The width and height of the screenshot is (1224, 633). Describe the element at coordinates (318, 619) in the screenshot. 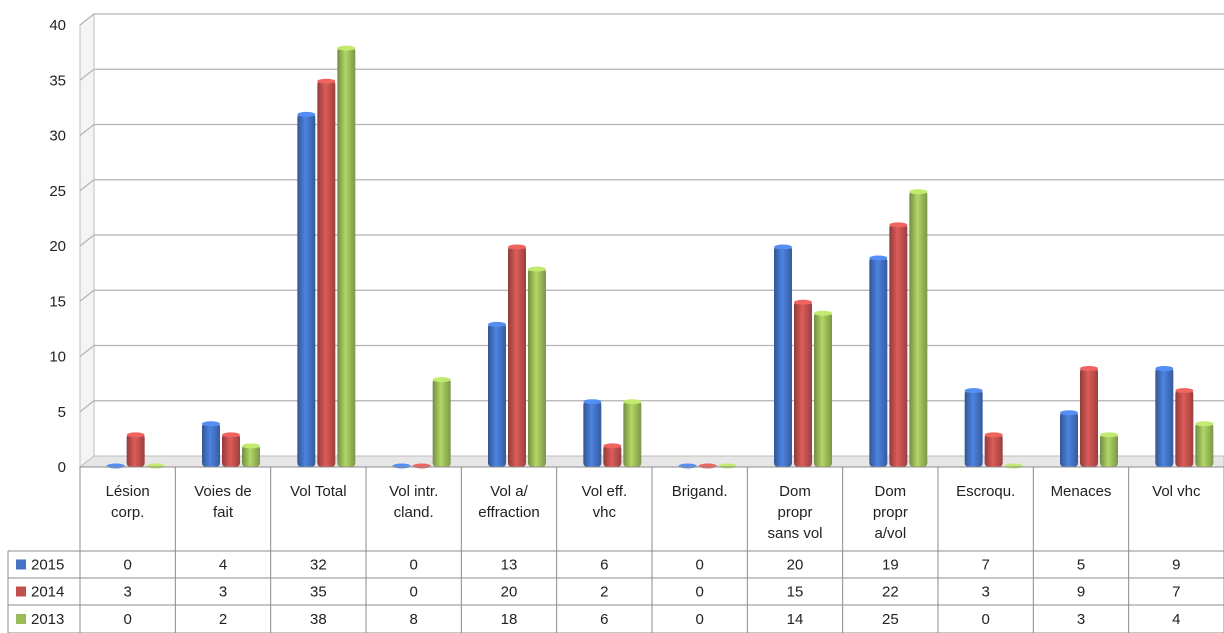

I see `data-label: 38` at that location.